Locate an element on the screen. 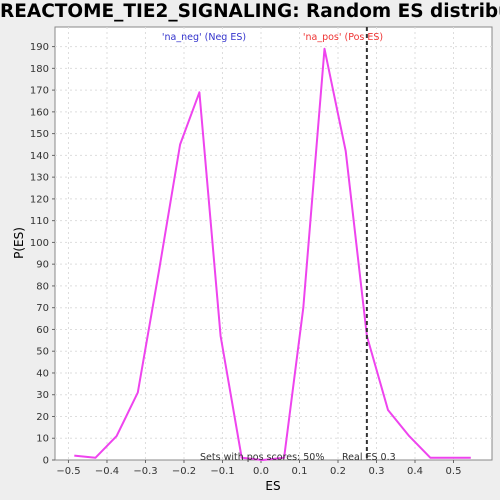 This screenshot has width=500, height=500. y-tick-label: 130 is located at coordinates (39, 178).